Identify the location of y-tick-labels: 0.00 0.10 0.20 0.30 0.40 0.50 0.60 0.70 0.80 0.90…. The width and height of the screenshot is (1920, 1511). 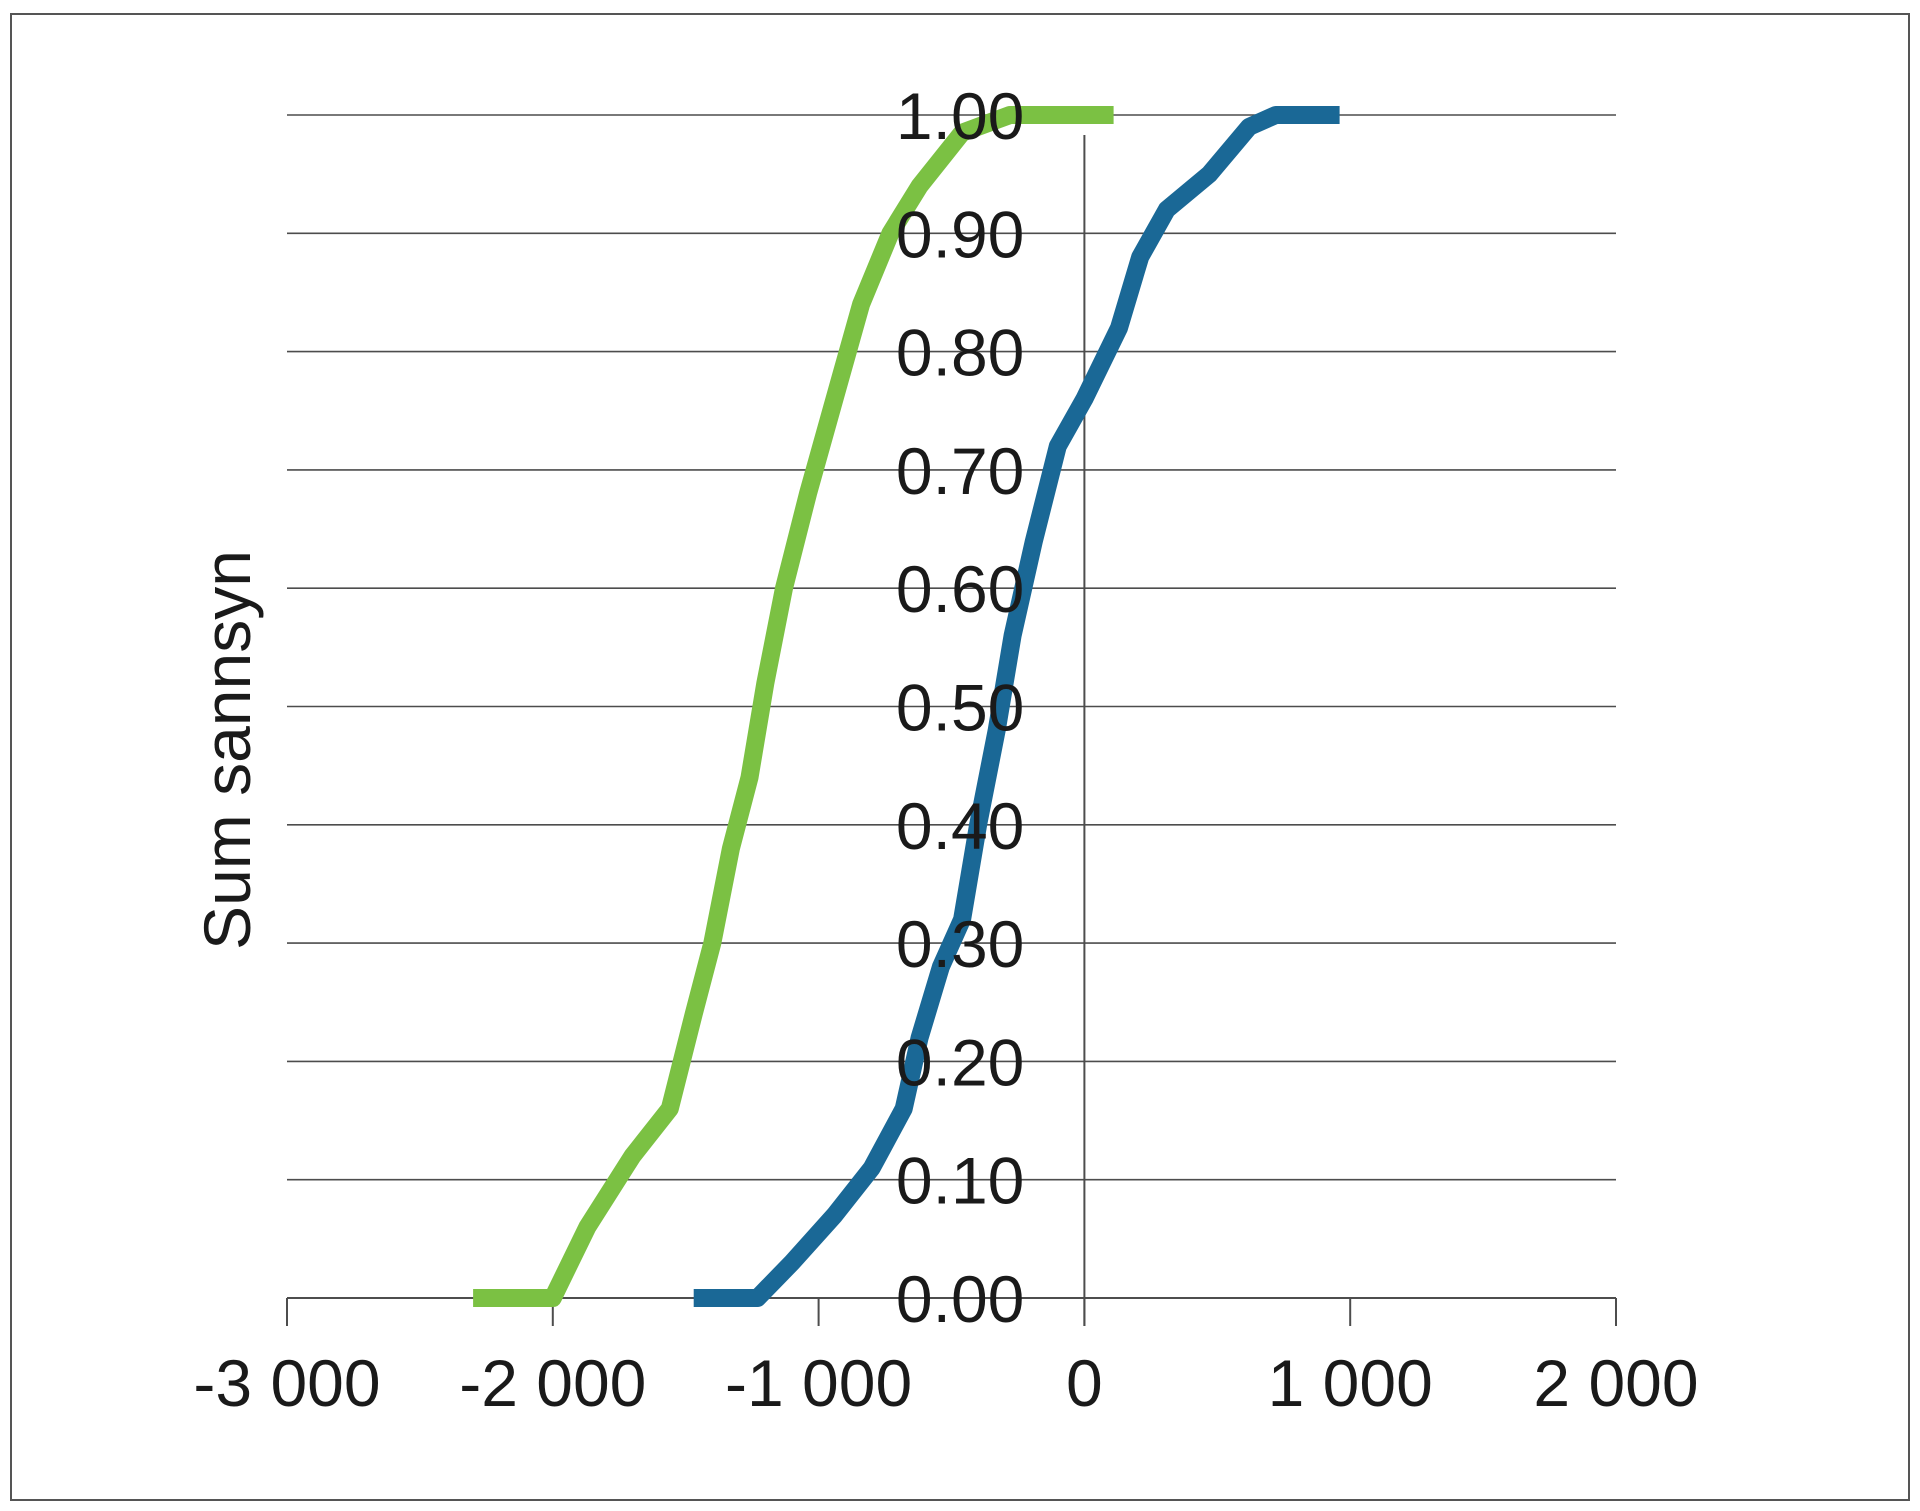
(960, 707).